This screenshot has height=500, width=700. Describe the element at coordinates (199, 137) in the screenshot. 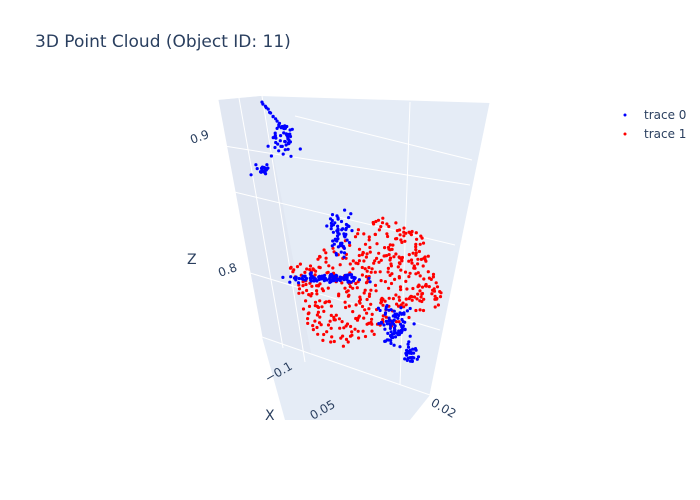

I see `z-tick-0.9: 0.9` at that location.